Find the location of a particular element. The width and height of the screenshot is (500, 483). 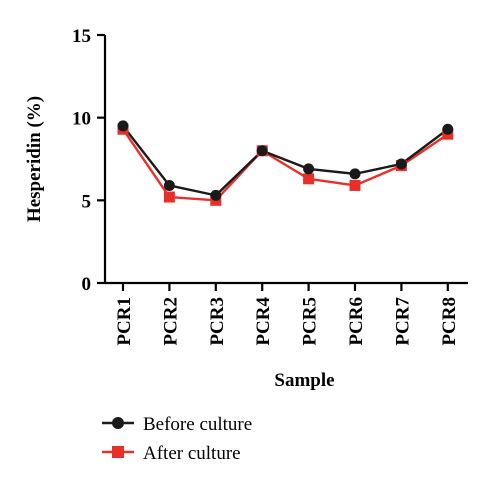

x-tick-label: PCR5 is located at coordinates (310, 321).